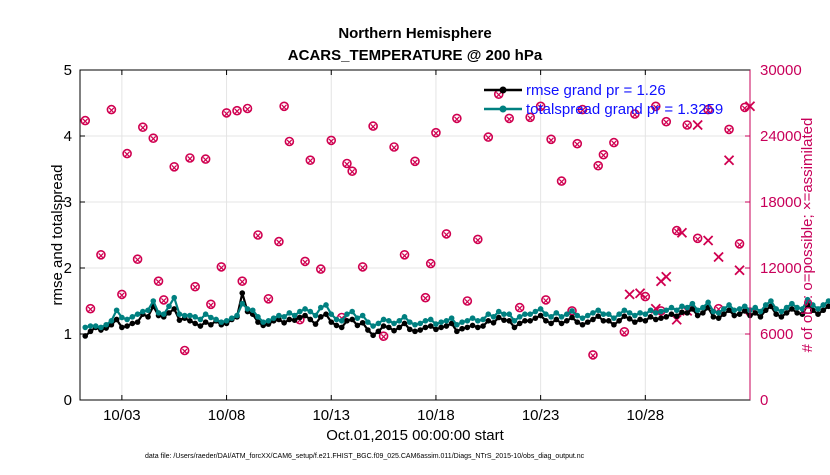 The height and width of the screenshot is (475, 830). I want to click on x-tick-label: 10/18, so click(436, 415).